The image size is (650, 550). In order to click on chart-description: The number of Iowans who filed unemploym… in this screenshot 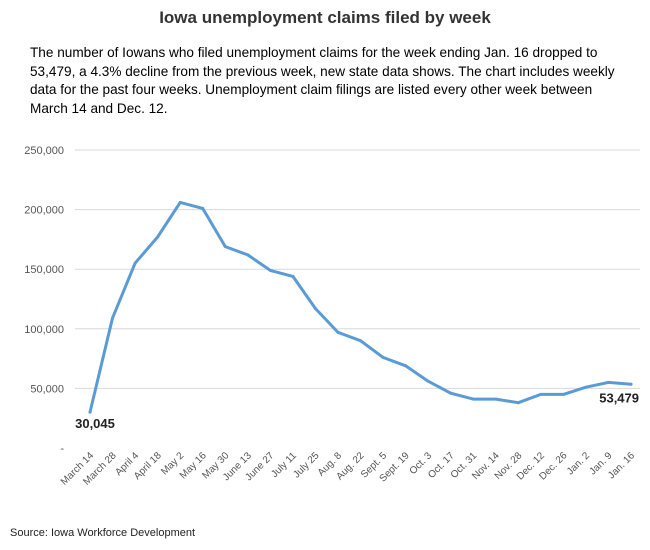, I will do `click(322, 80)`.